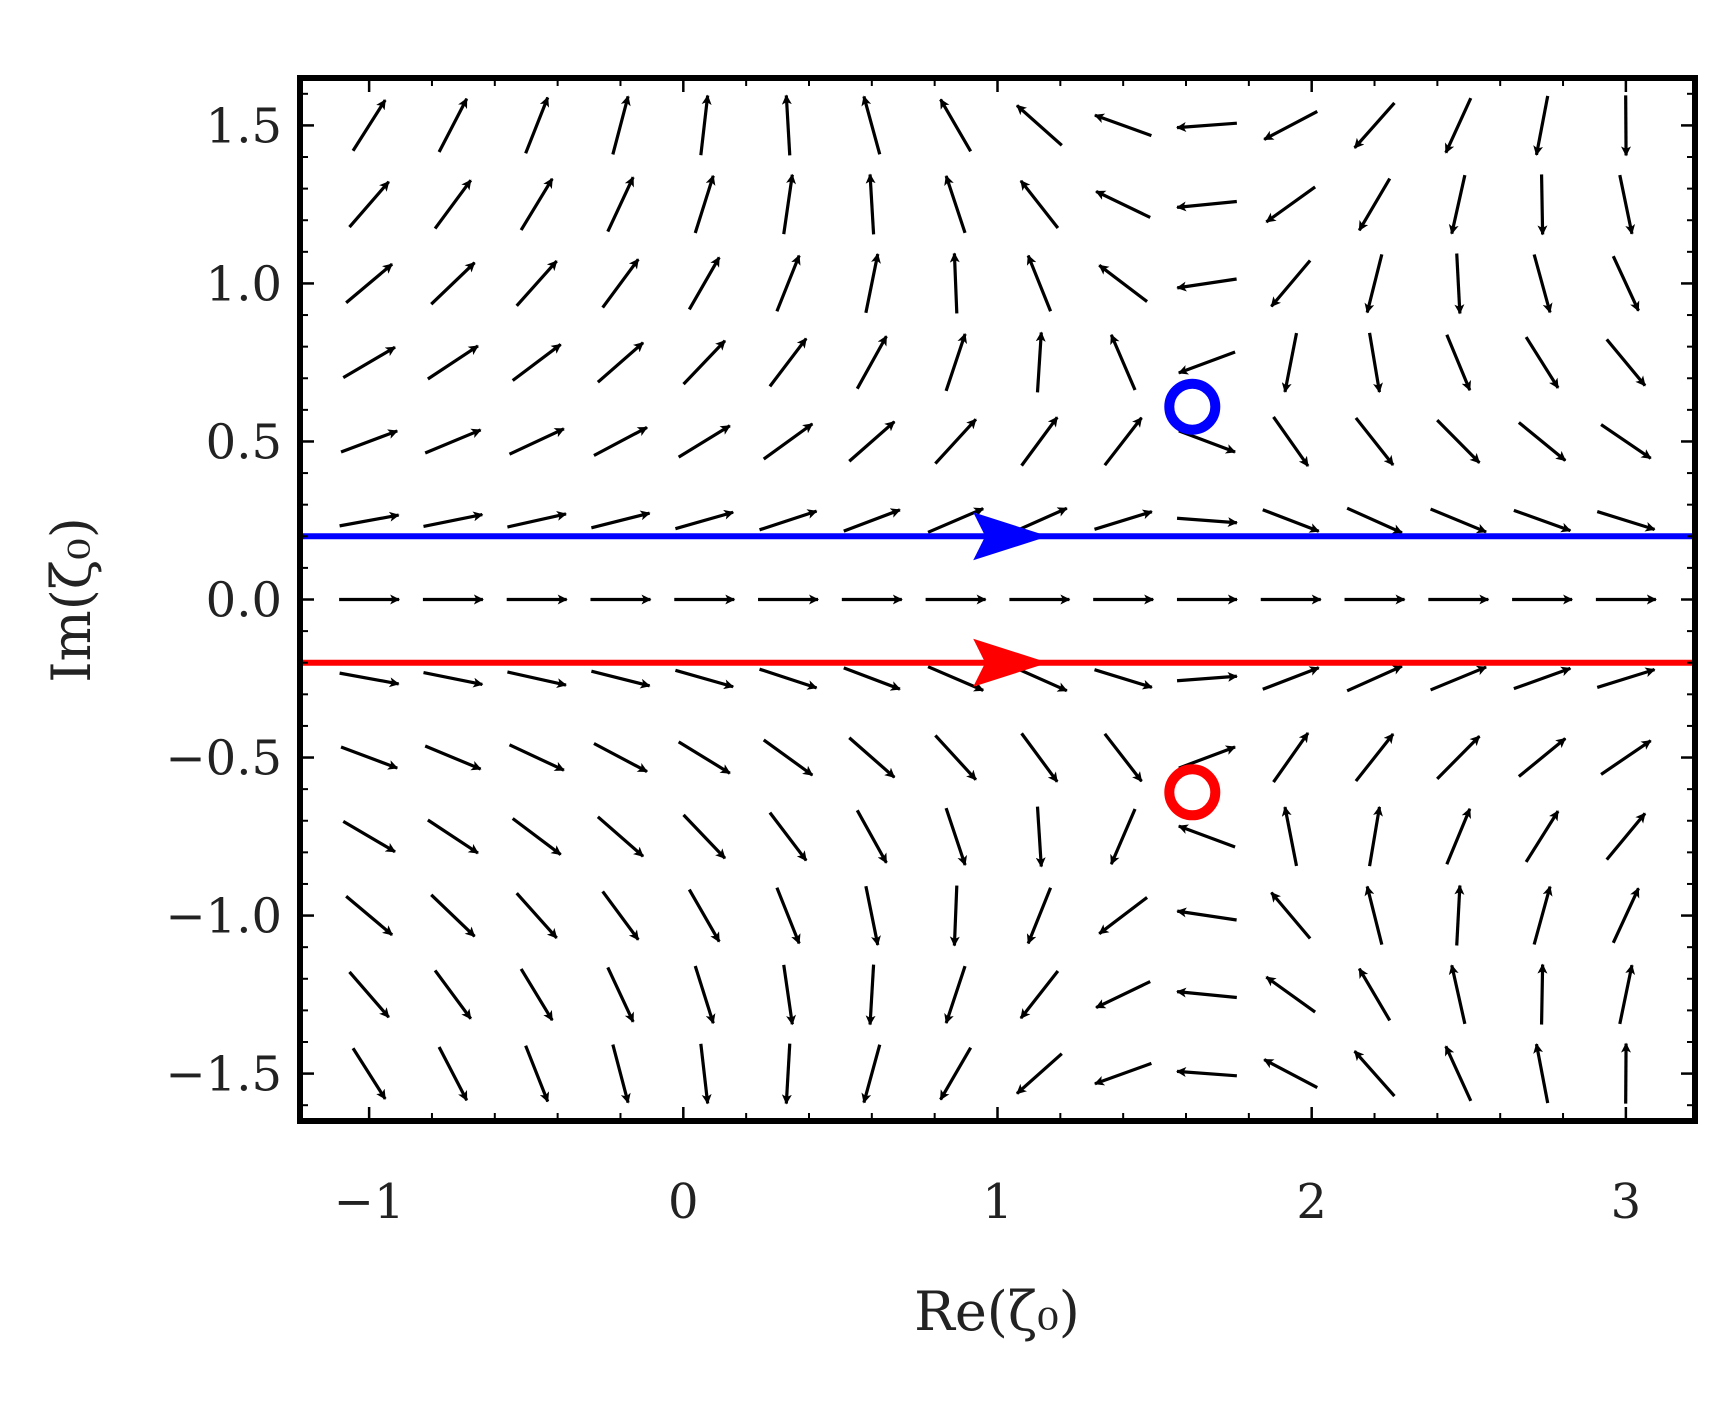  Describe the element at coordinates (997, 599) in the screenshot. I see `contour-lines` at that location.